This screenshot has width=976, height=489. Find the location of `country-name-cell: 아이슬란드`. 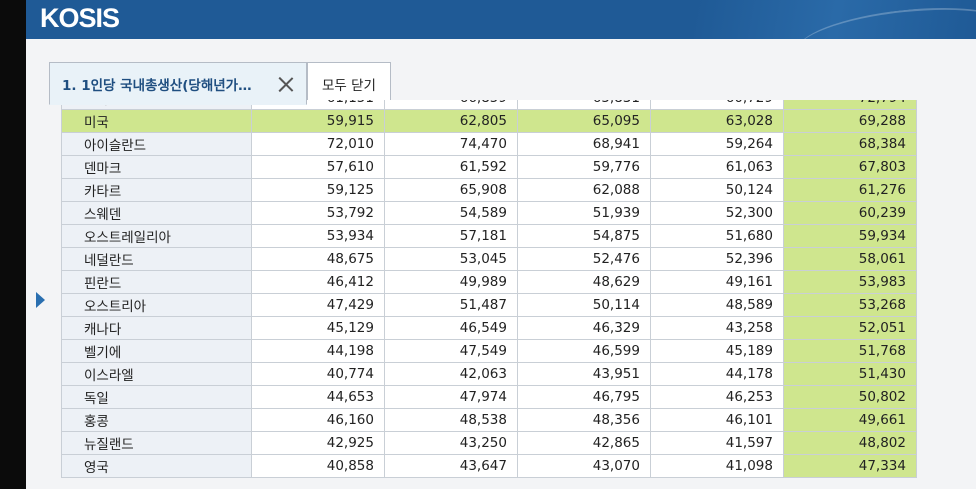

country-name-cell: 아이슬란드 is located at coordinates (156, 144).